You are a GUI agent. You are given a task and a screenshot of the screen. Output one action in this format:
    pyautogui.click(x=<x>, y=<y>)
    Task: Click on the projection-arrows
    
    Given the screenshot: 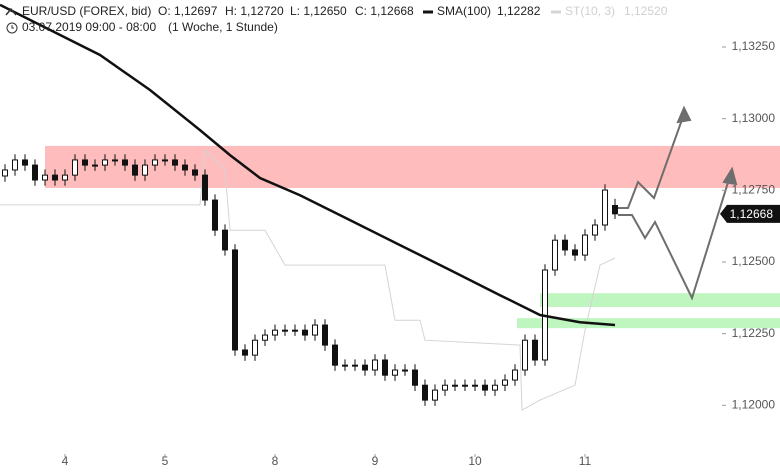 What is the action you would take?
    pyautogui.click(x=678, y=203)
    